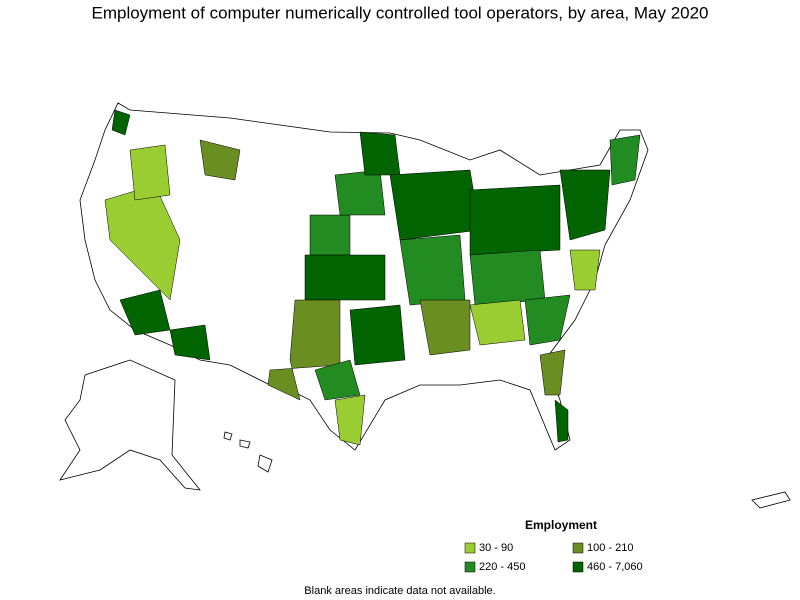 The height and width of the screenshot is (600, 800). What do you see at coordinates (615, 567) in the screenshot?
I see `legend-label: 460 - 7,060` at bounding box center [615, 567].